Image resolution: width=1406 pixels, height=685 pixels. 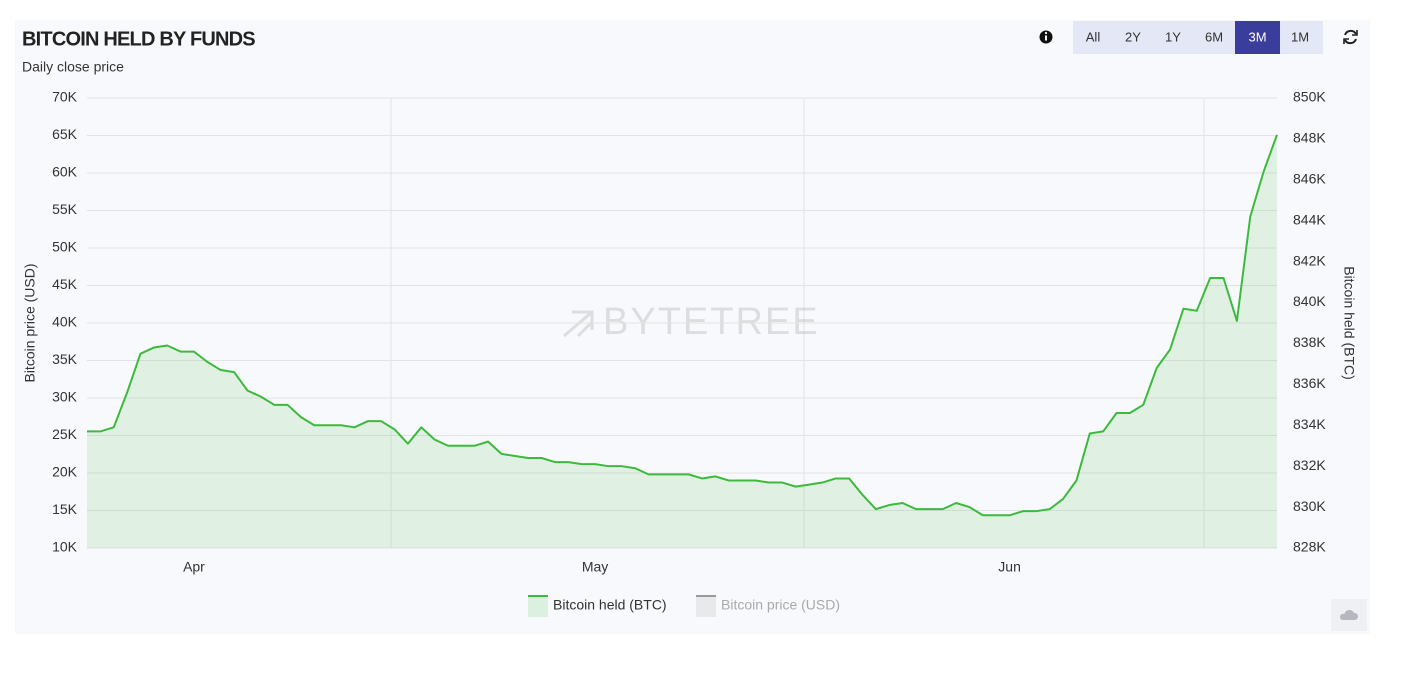 What do you see at coordinates (1309, 260) in the screenshot?
I see `y2-tick-label: 842K` at bounding box center [1309, 260].